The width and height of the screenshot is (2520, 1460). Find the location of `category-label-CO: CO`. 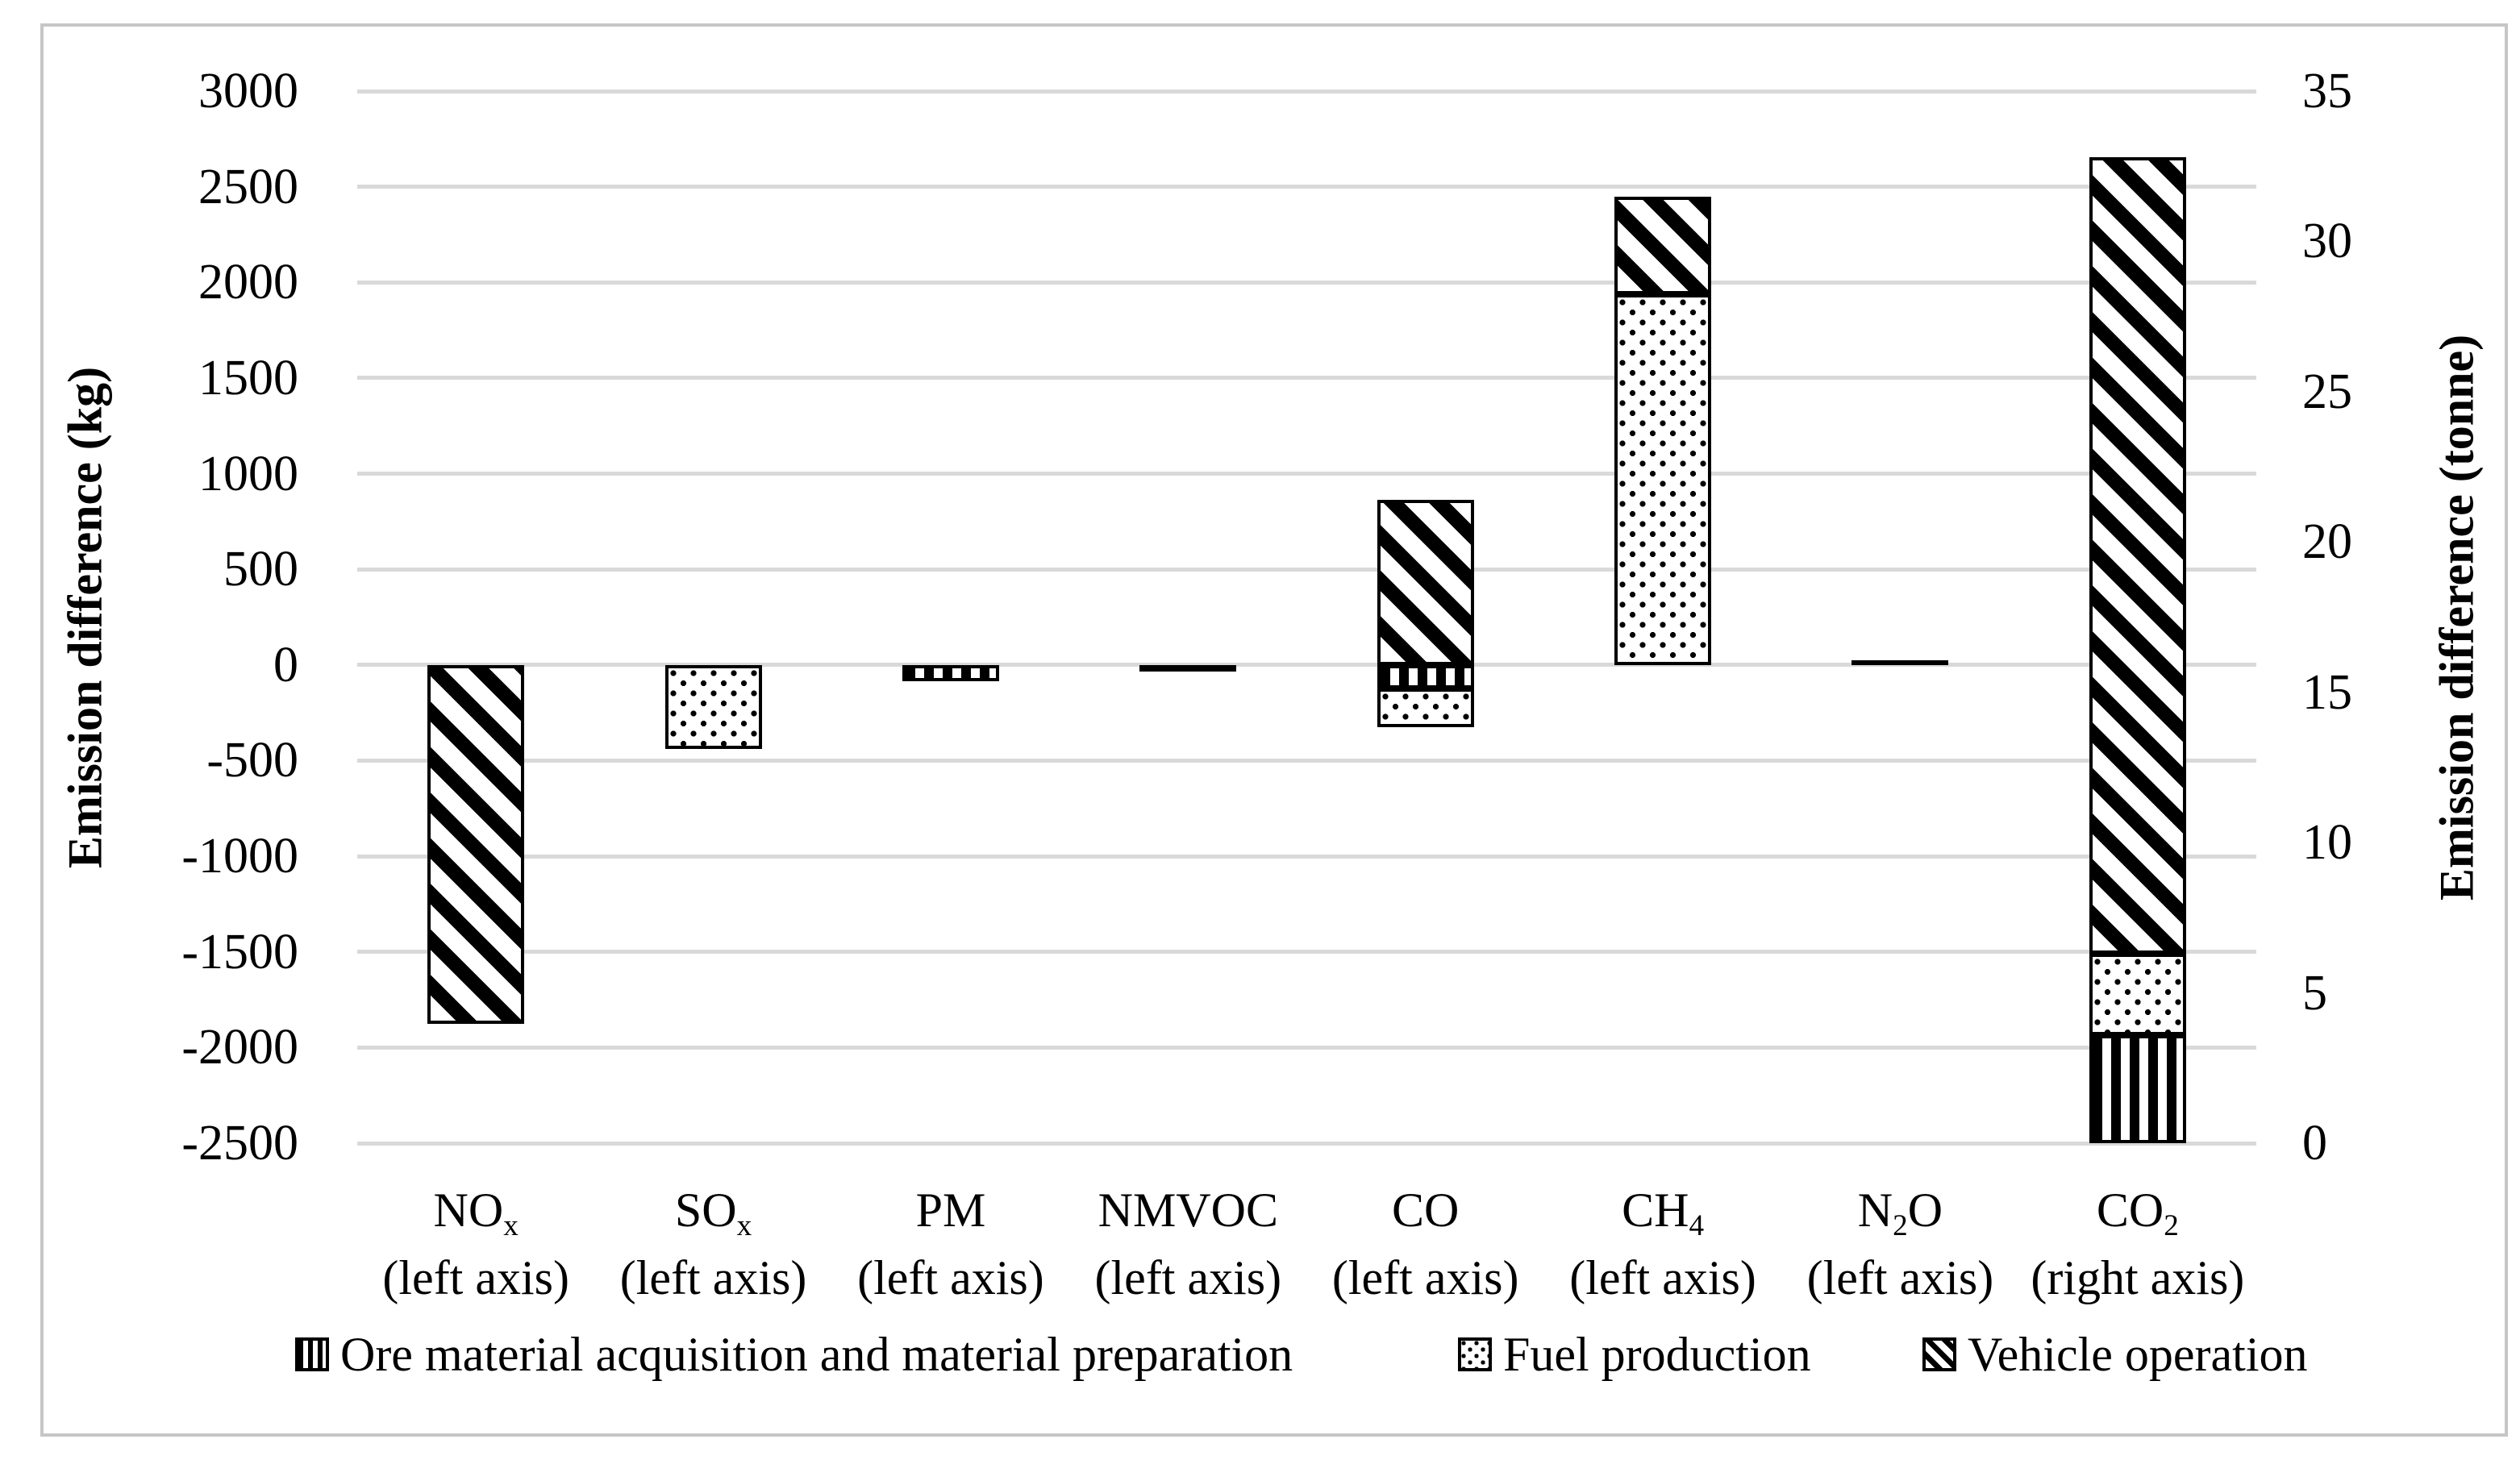

category-label-CO: CO is located at coordinates (1426, 1210).